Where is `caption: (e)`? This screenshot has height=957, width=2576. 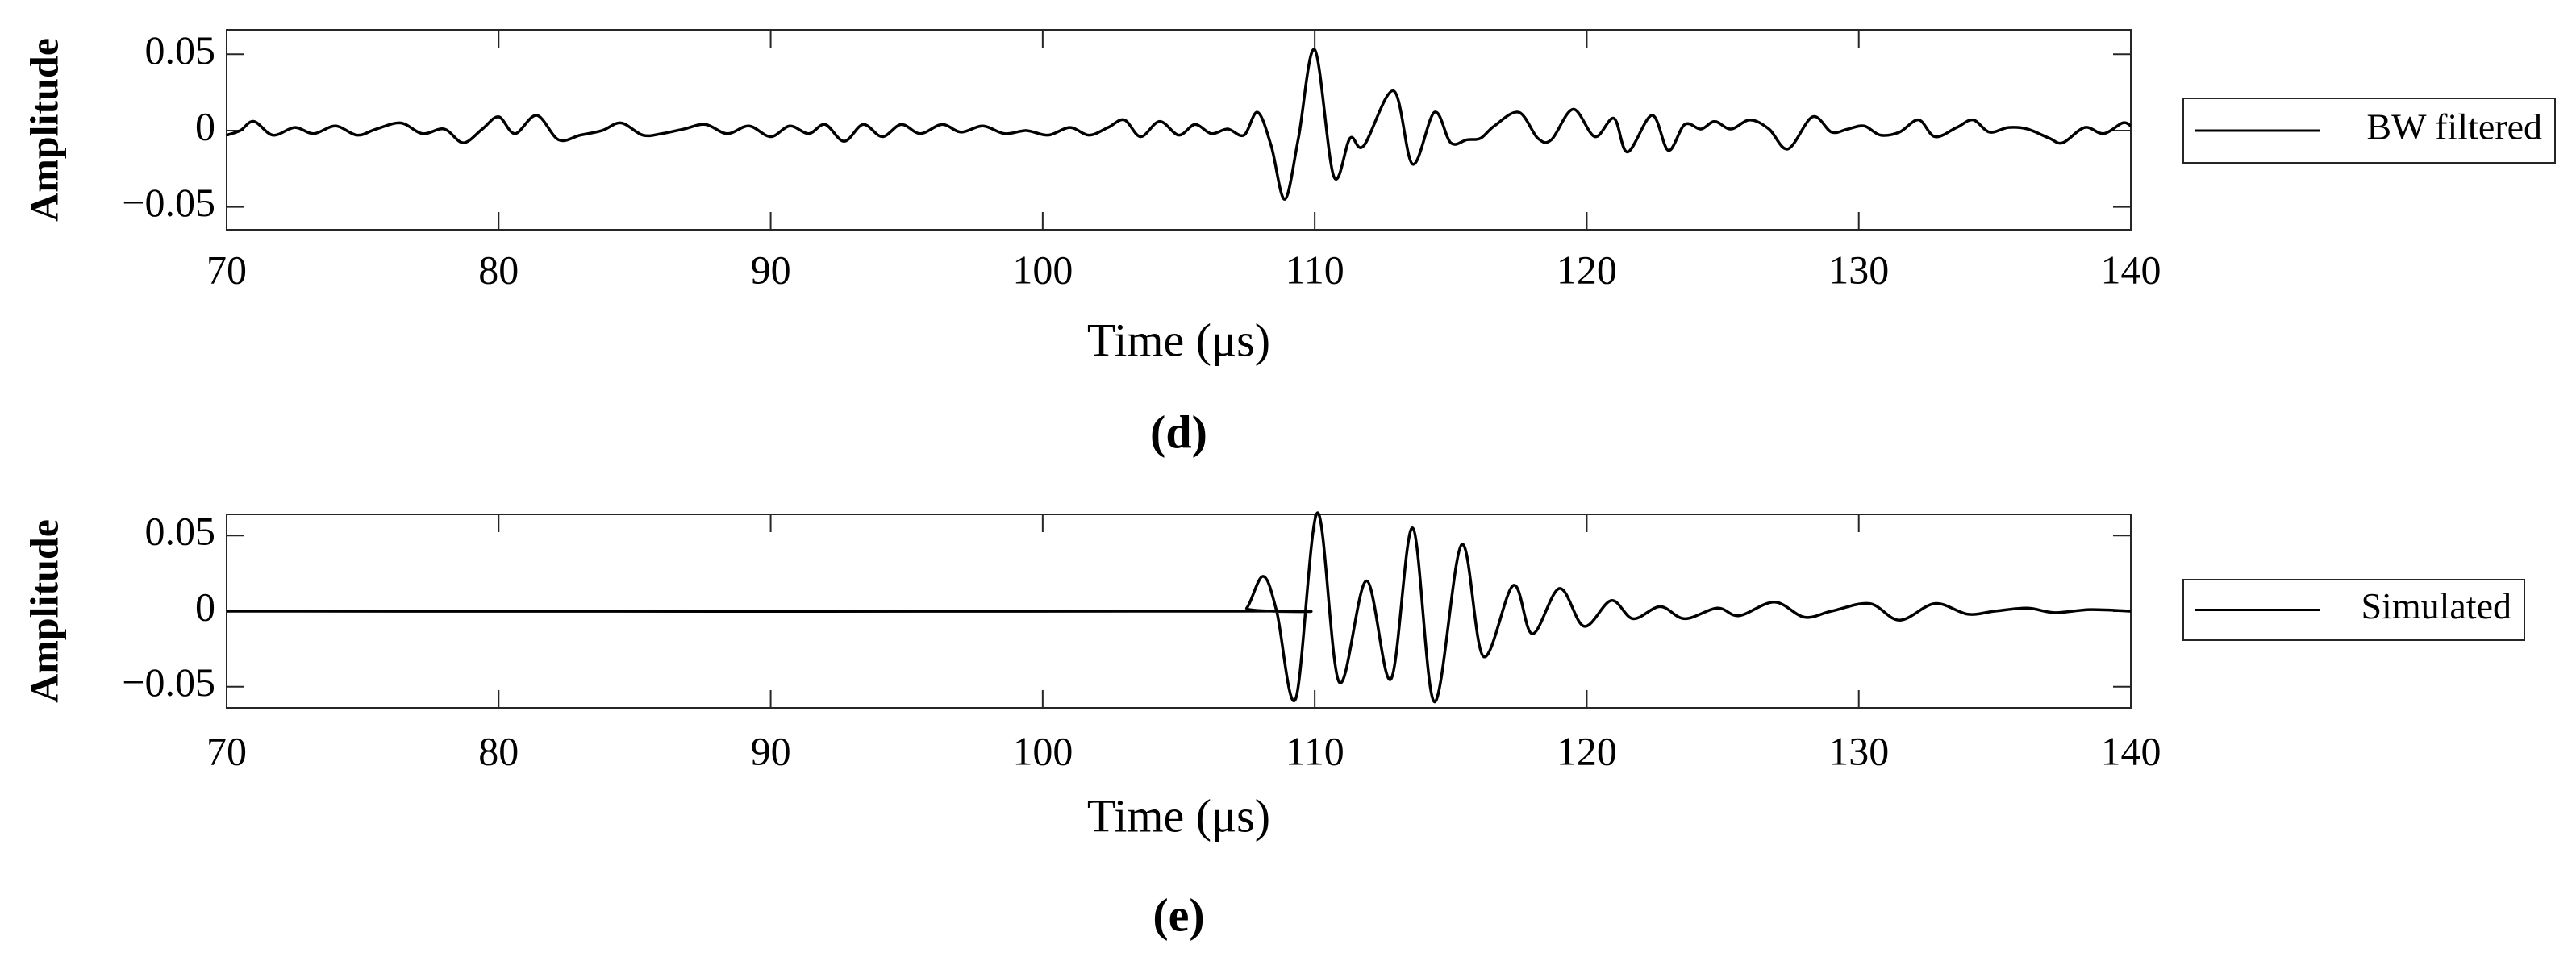
caption: (e) is located at coordinates (1178, 915).